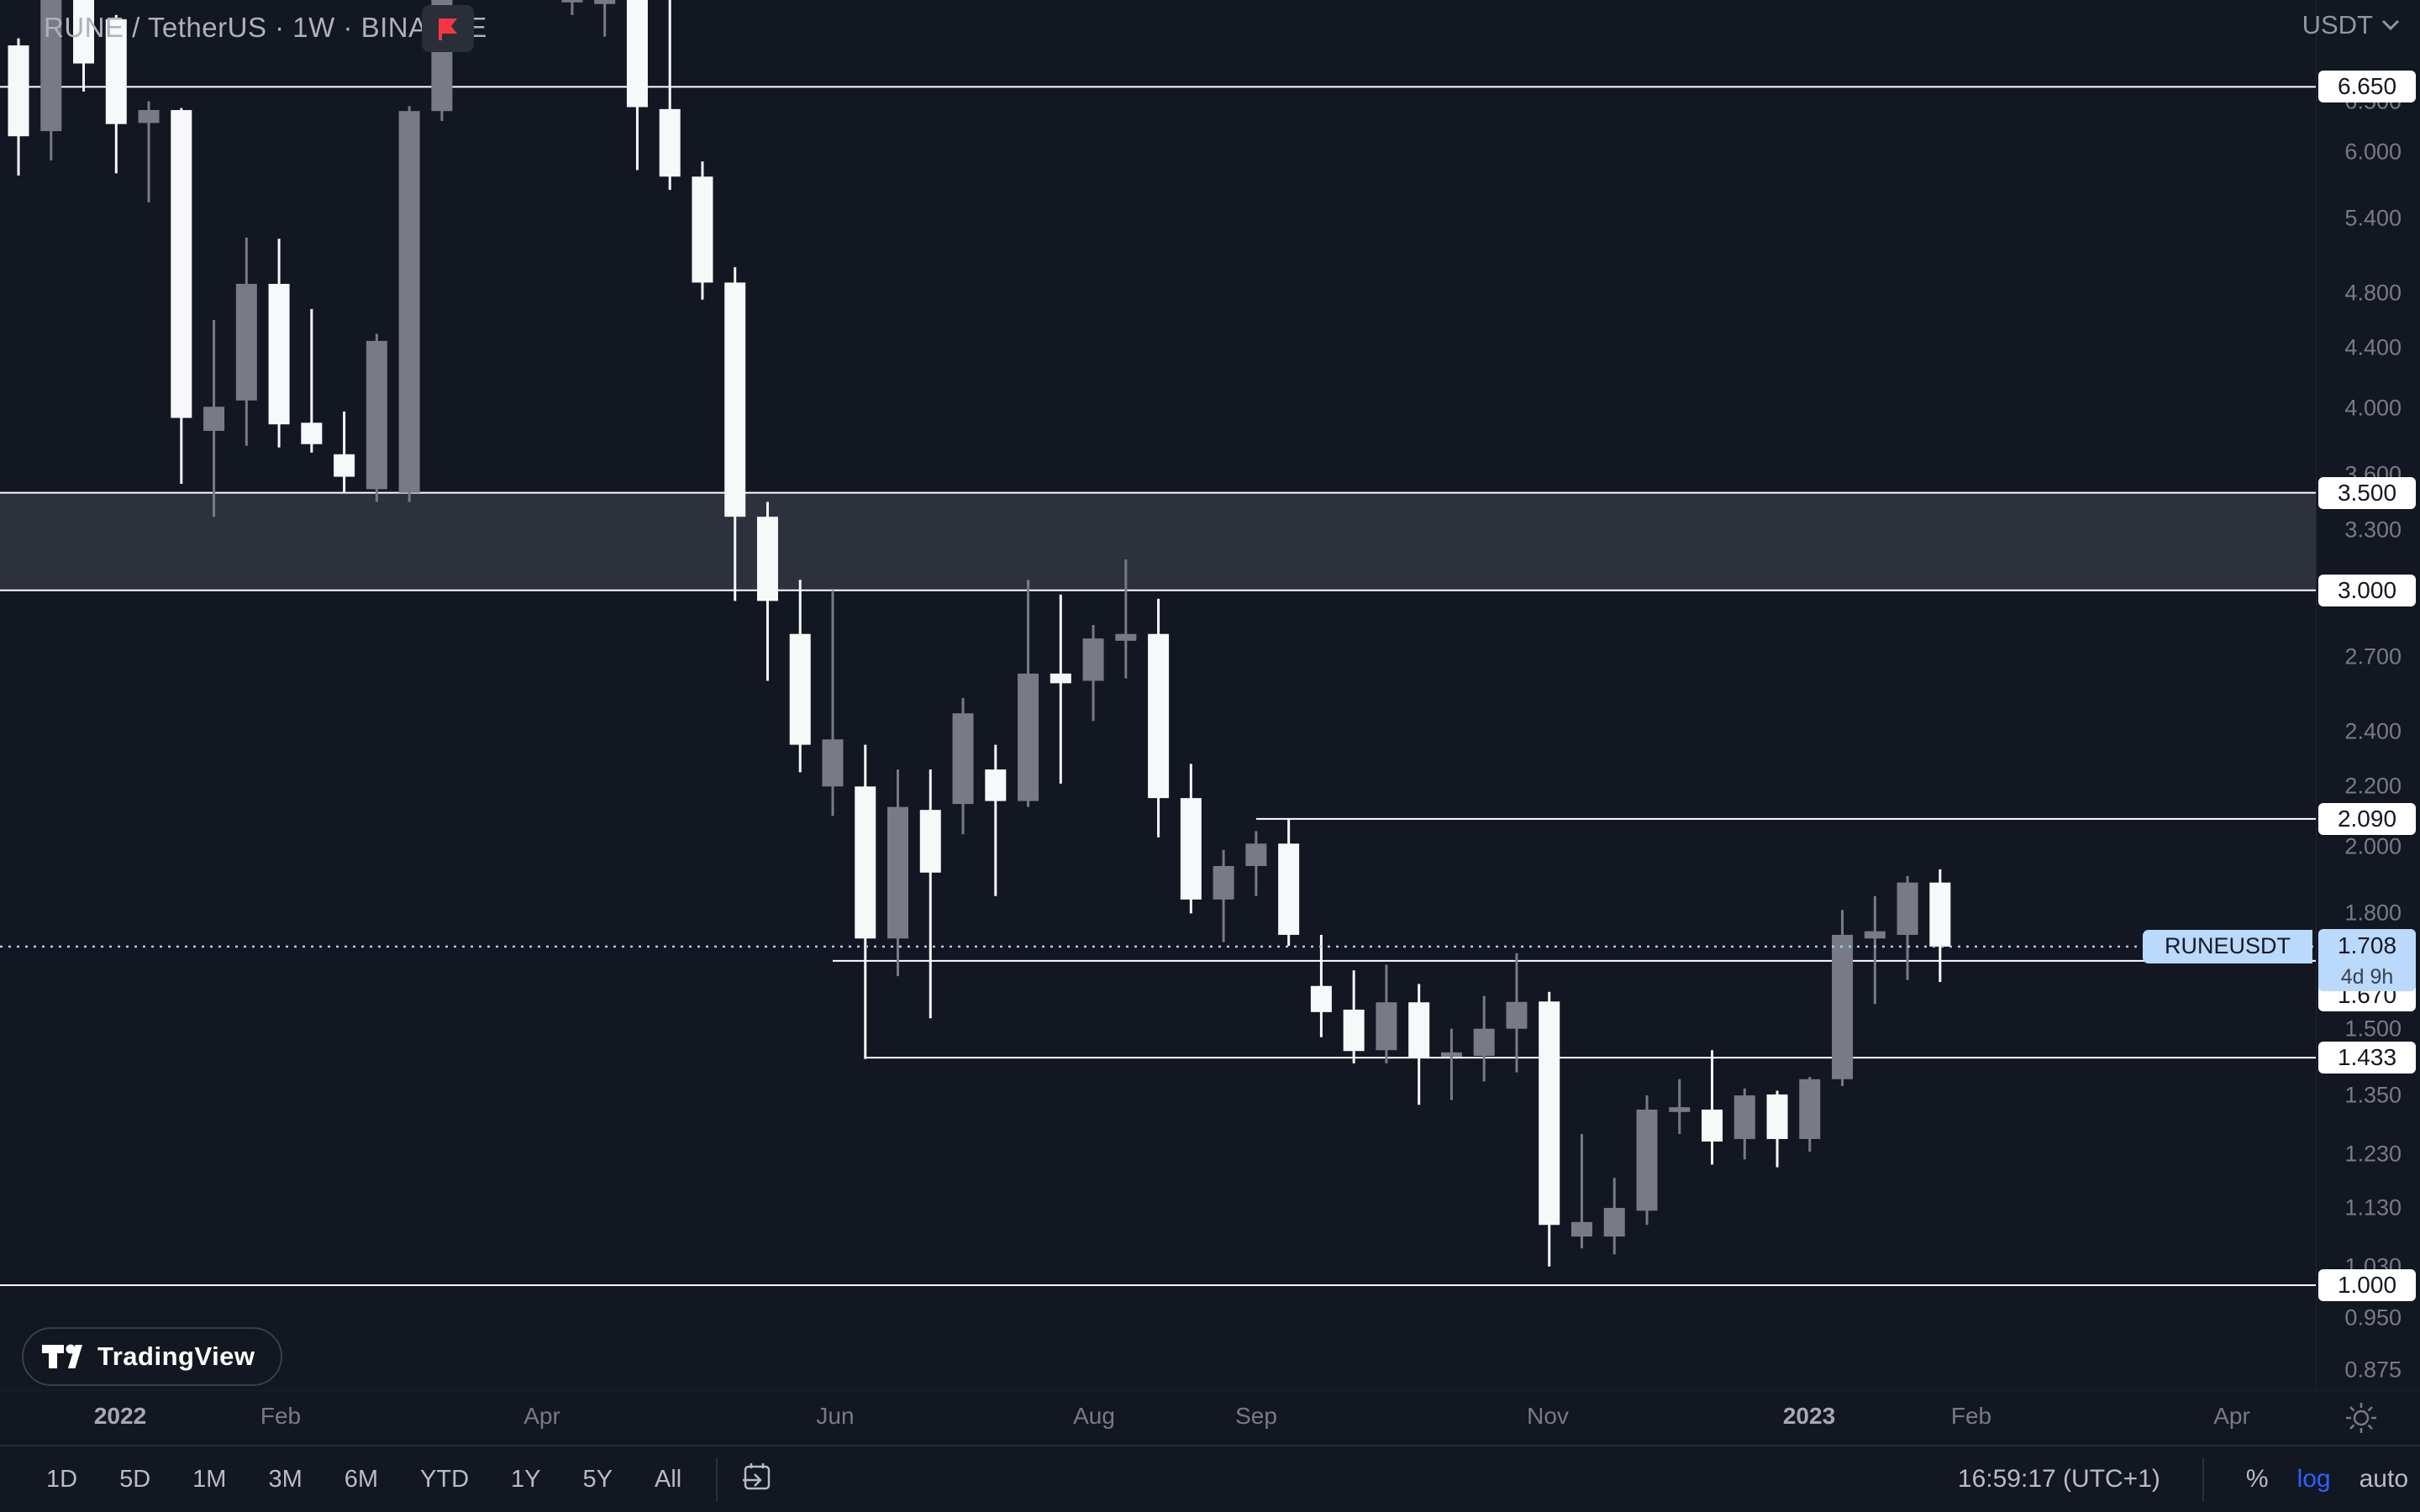 Image resolution: width=2420 pixels, height=1512 pixels. I want to click on range-button-YTD: YTD, so click(445, 1479).